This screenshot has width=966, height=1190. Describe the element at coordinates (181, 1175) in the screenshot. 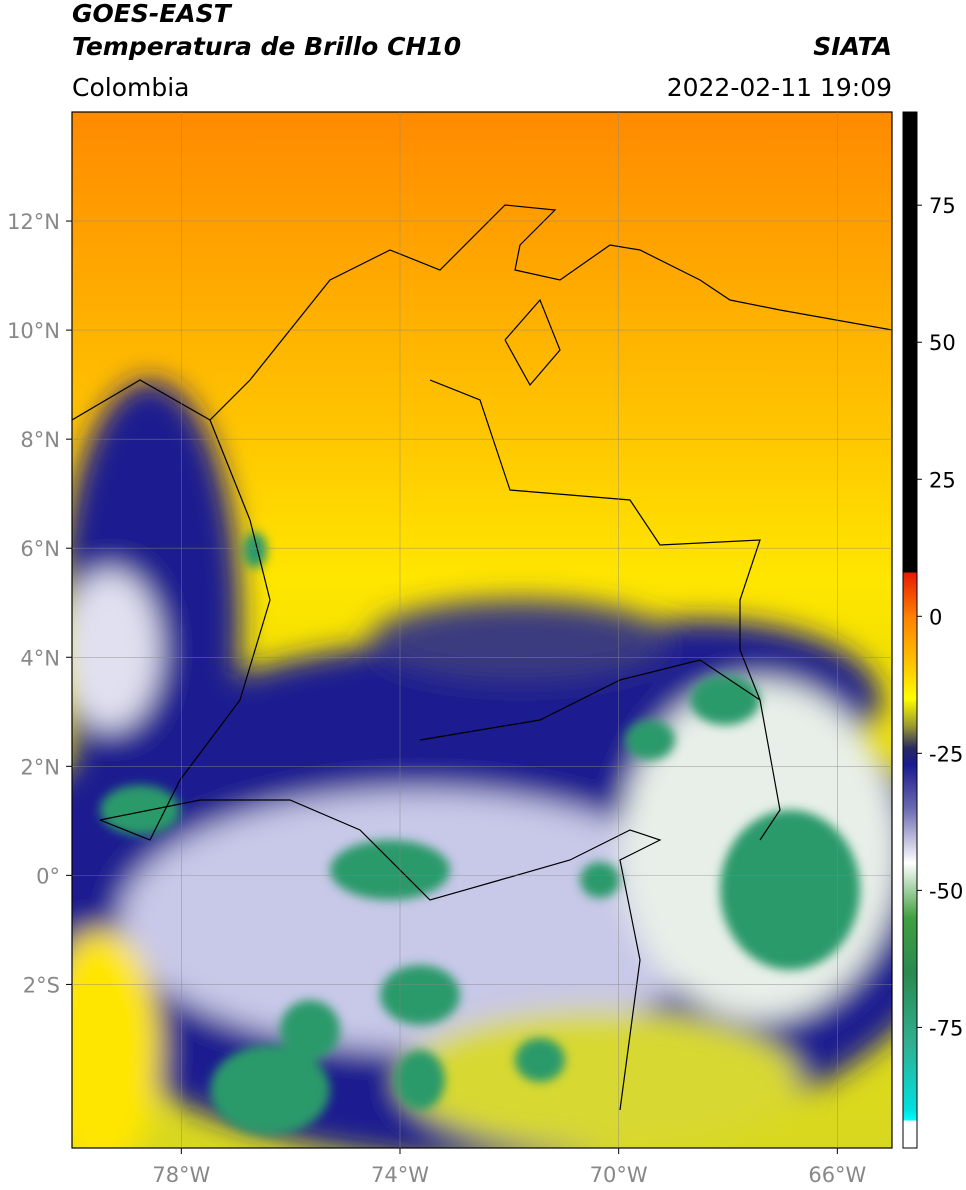

I see `lon-tick-label: 78°W` at that location.